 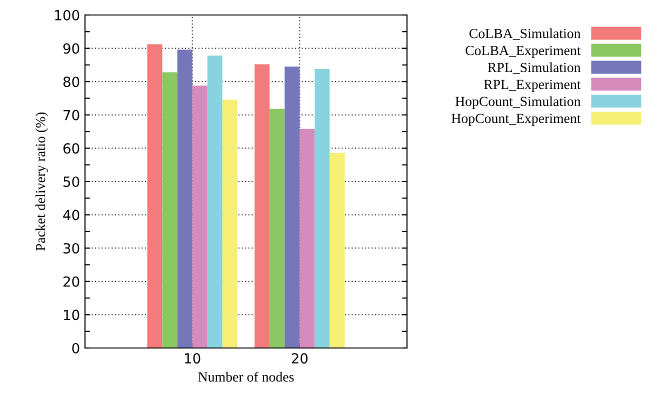 What do you see at coordinates (76, 348) in the screenshot?
I see `y-tick-label: 0` at bounding box center [76, 348].